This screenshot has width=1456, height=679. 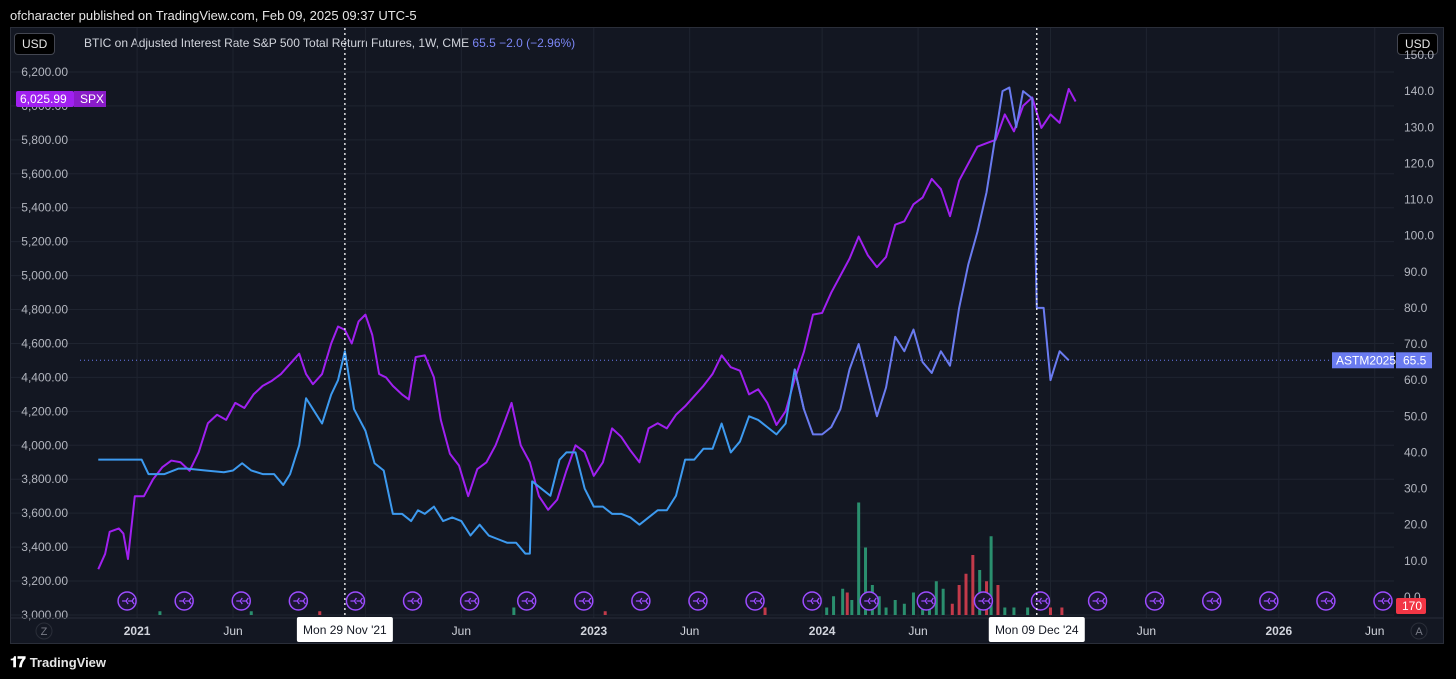 What do you see at coordinates (1416, 416) in the screenshot?
I see `right-axis-tick-label: 50.0` at bounding box center [1416, 416].